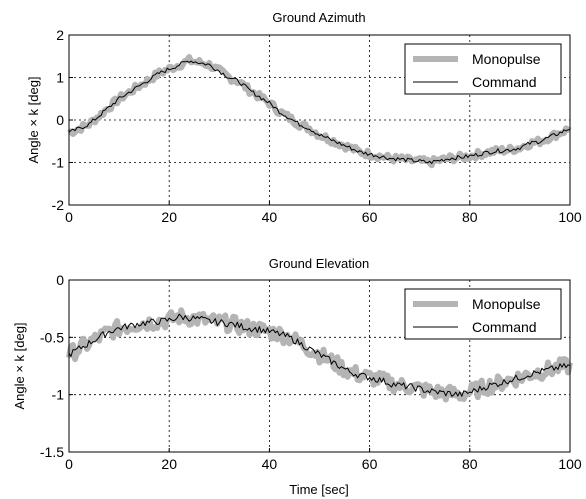 The width and height of the screenshot is (586, 499). What do you see at coordinates (318, 489) in the screenshot?
I see `x-axis-label: Time [sec]` at bounding box center [318, 489].